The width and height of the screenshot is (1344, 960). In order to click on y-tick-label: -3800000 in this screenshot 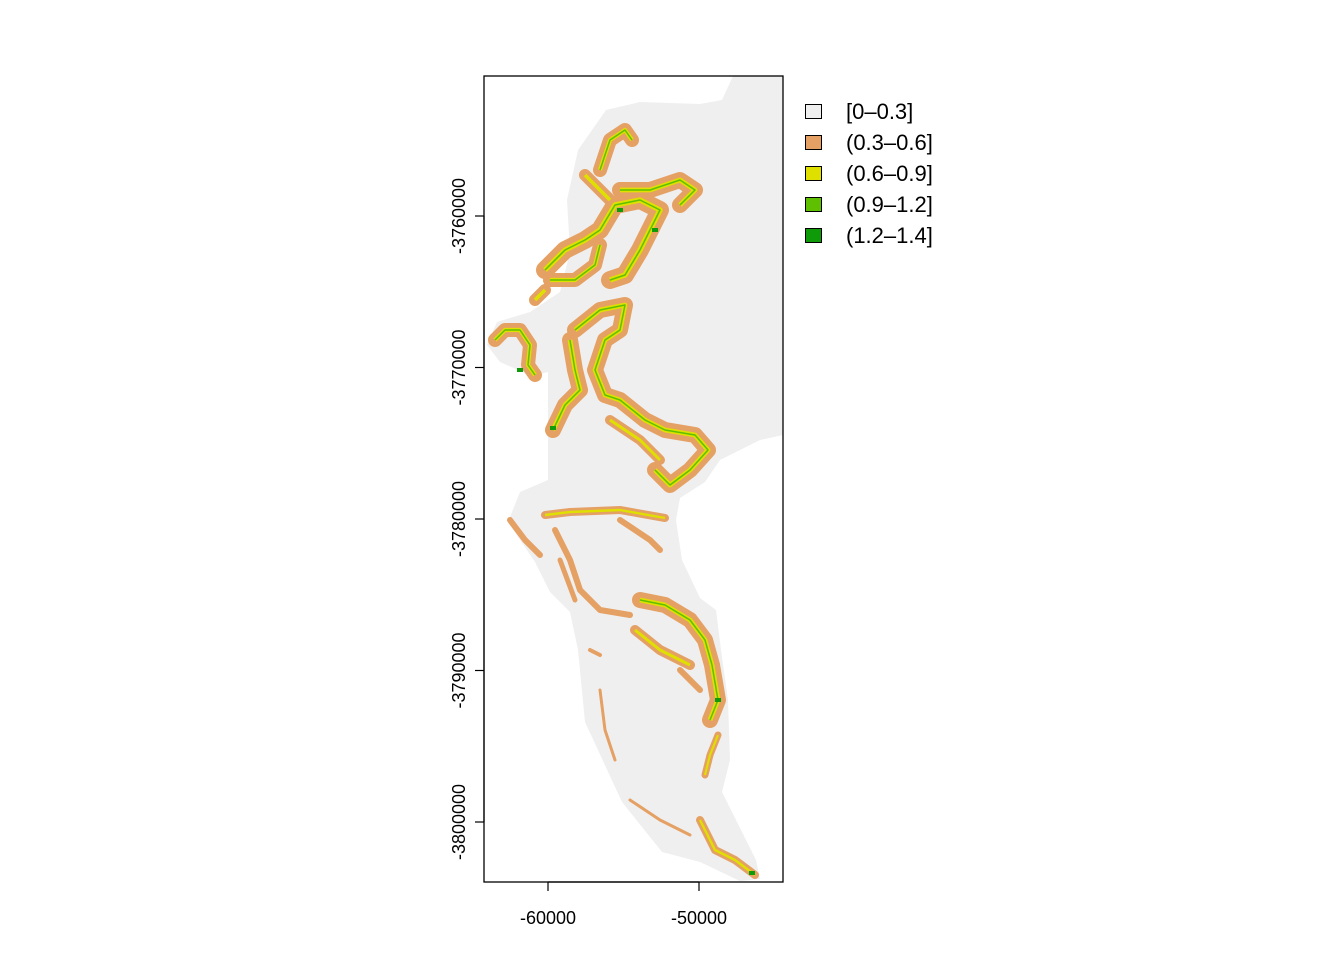, I will do `click(459, 822)`.